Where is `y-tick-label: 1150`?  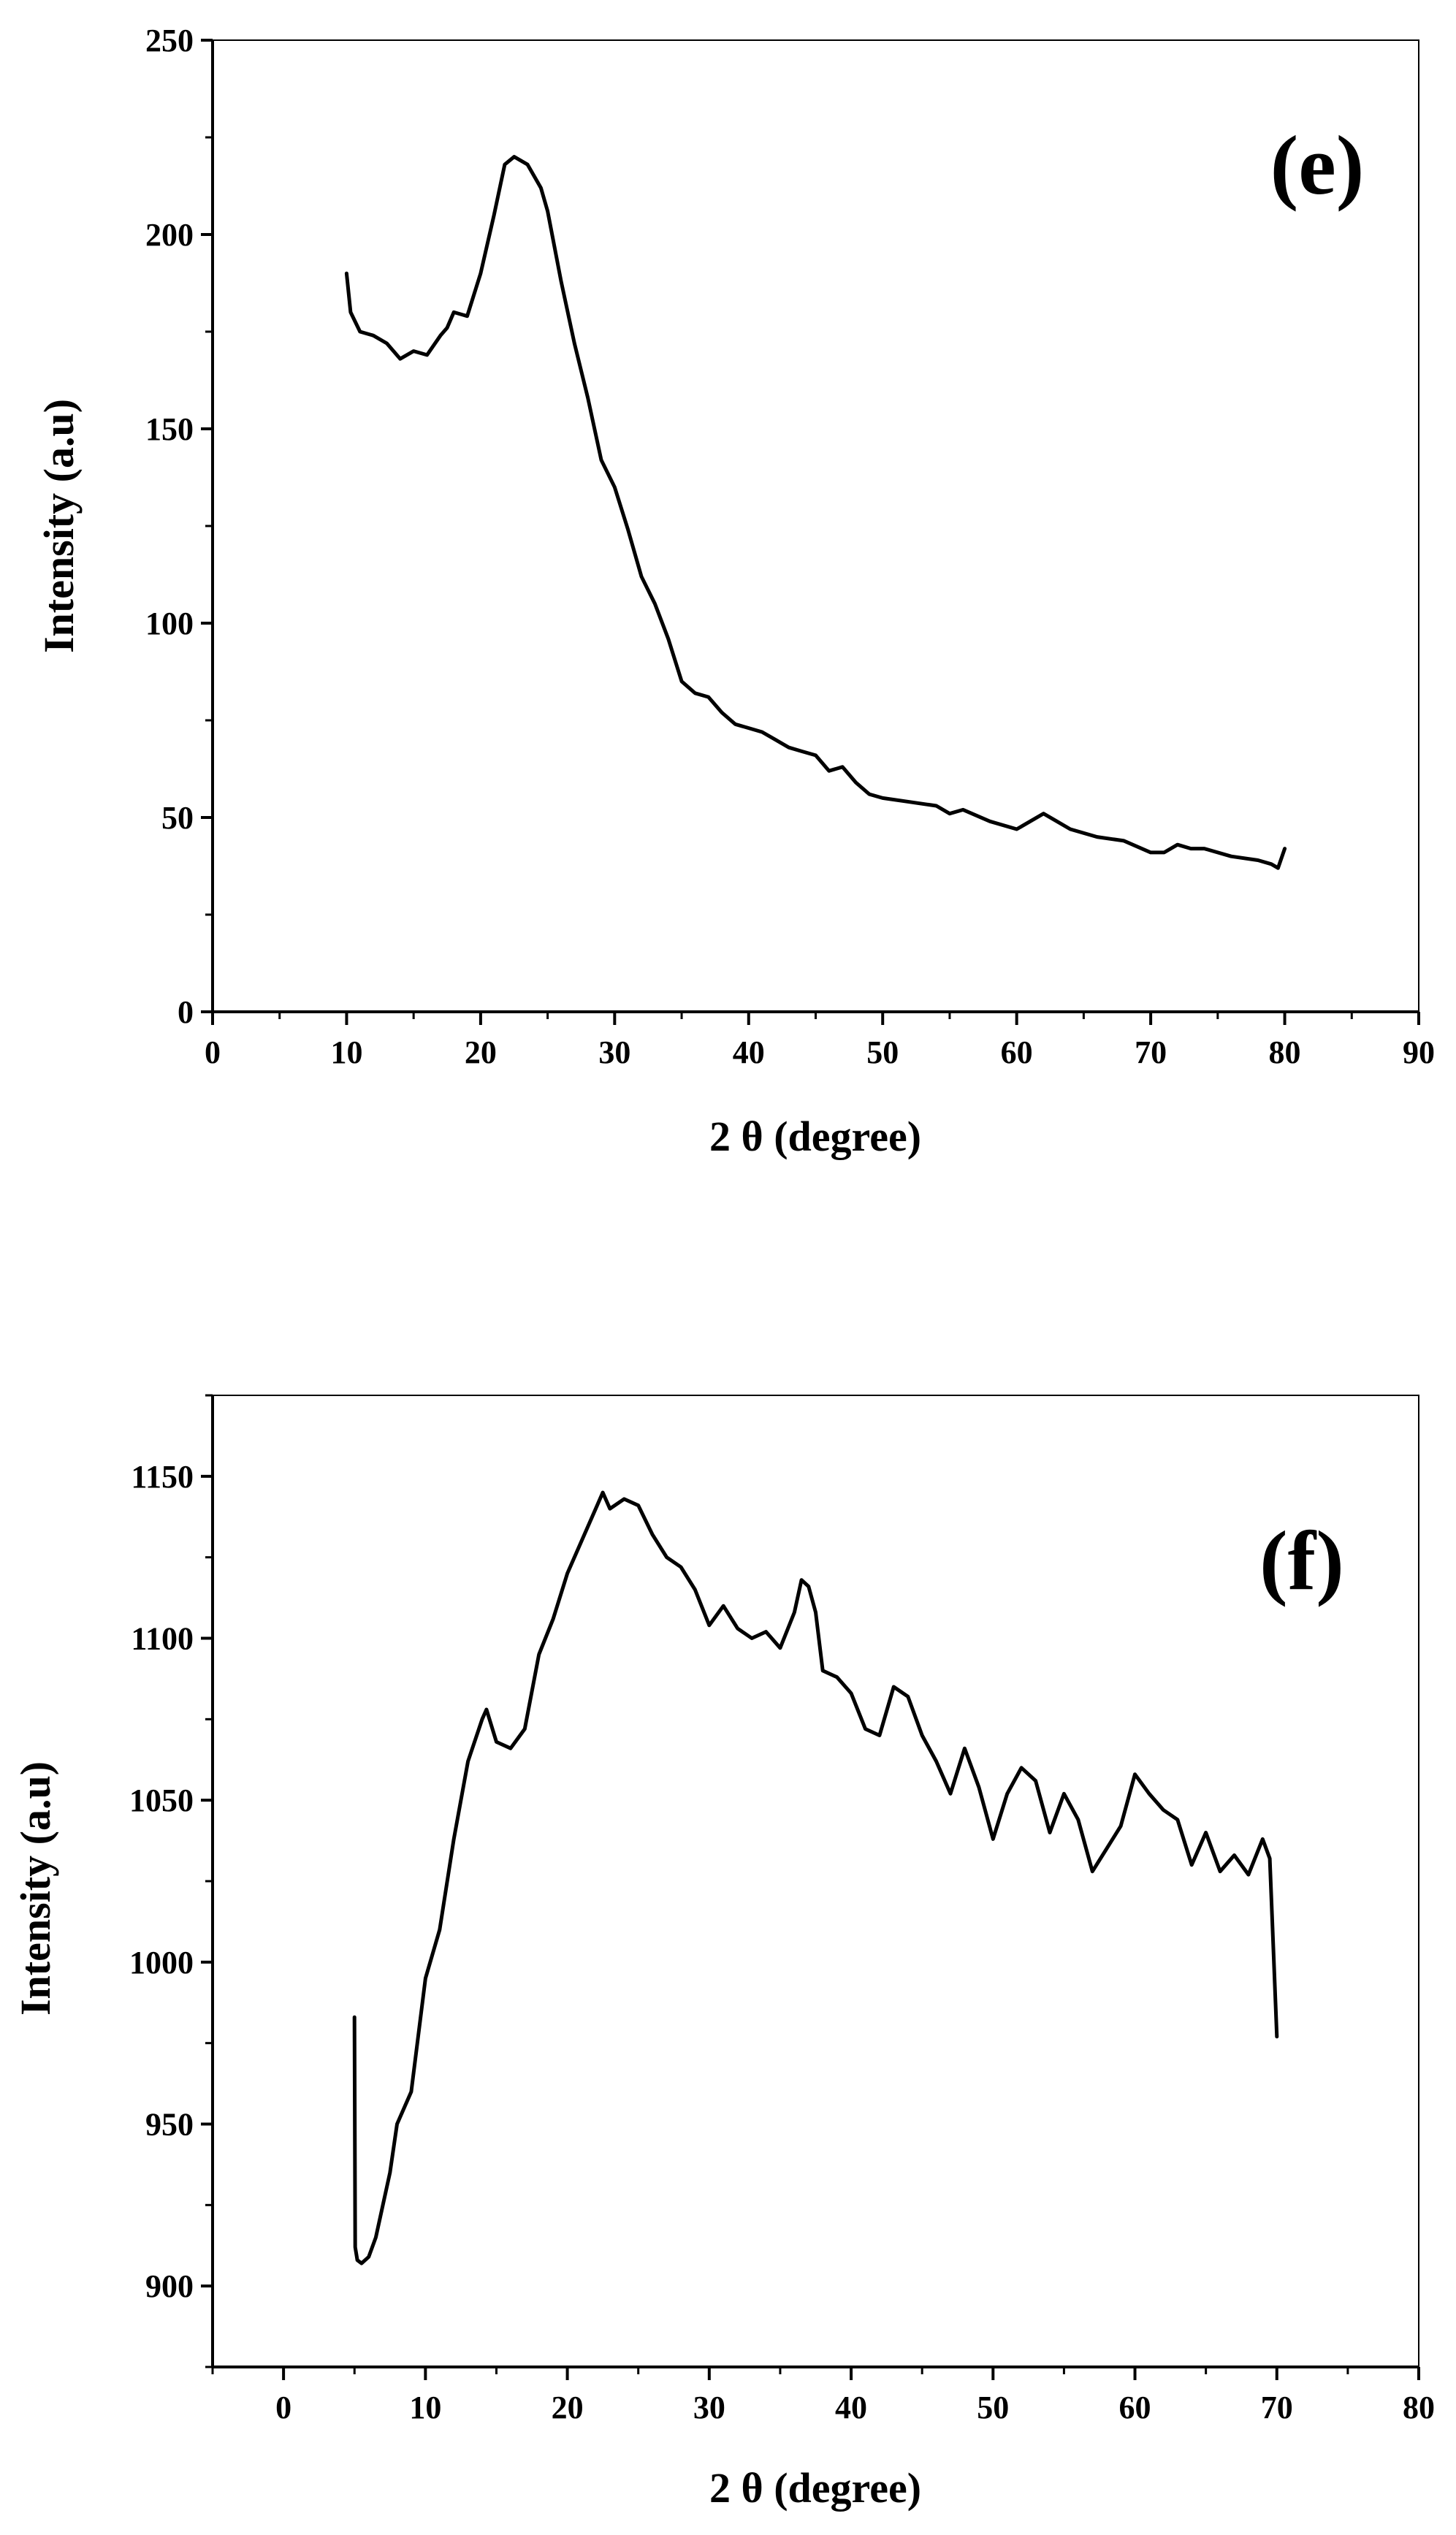 y-tick-label: 1150 is located at coordinates (162, 1477).